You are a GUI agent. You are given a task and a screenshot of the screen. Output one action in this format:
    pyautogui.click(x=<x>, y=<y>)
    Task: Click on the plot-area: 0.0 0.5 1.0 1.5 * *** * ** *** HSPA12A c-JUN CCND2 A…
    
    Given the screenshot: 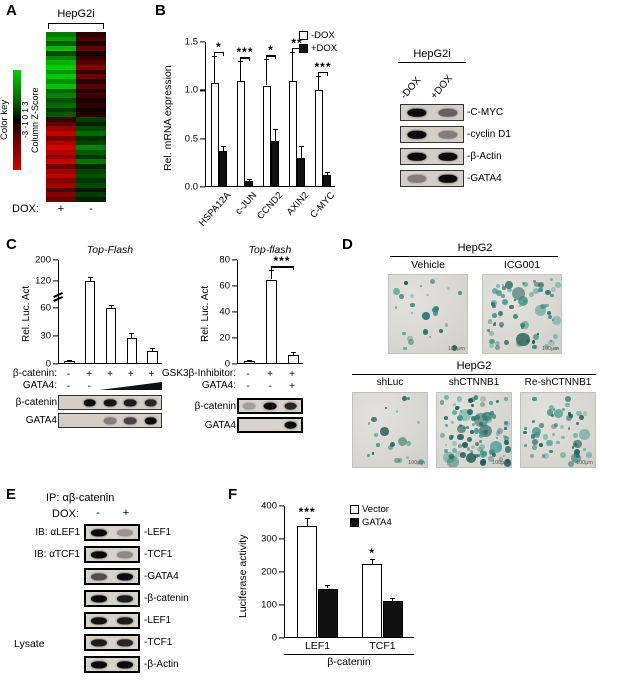 What is the action you would take?
    pyautogui.click(x=261, y=132)
    